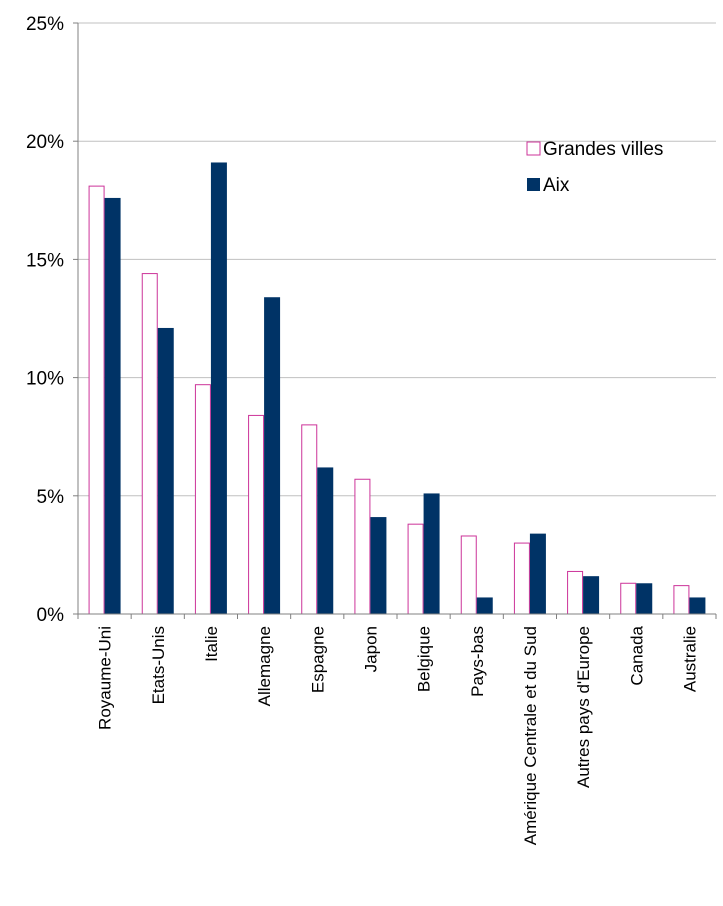  I want to click on legend-swatch-aix, so click(533, 184).